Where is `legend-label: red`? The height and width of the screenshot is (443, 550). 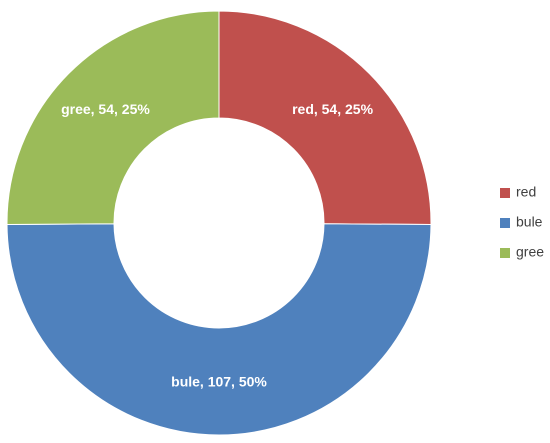
legend-label: red is located at coordinates (526, 192).